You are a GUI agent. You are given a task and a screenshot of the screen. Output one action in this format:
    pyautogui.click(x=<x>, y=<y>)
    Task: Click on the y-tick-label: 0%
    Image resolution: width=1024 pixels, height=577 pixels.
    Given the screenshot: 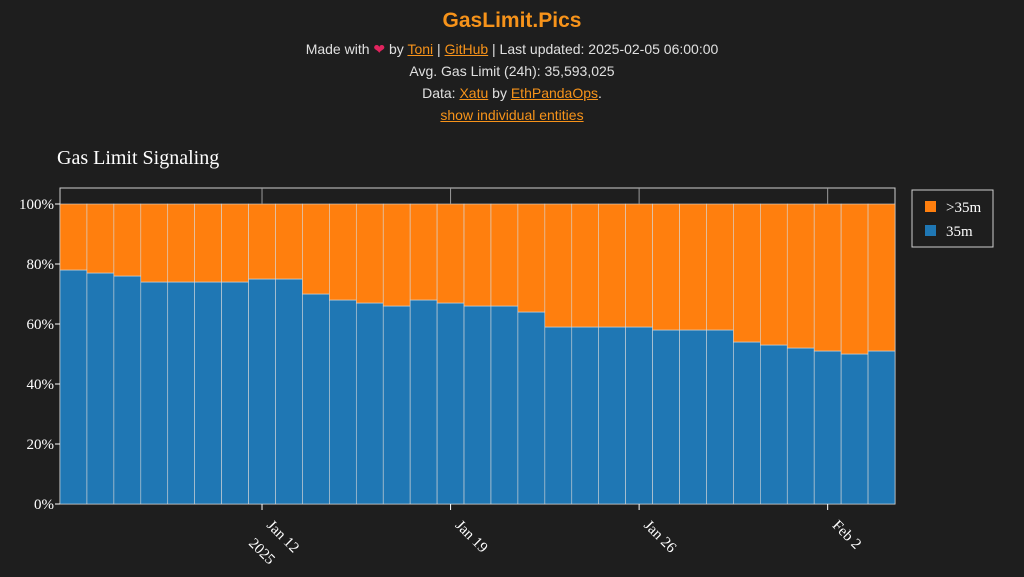 What is the action you would take?
    pyautogui.click(x=44, y=505)
    